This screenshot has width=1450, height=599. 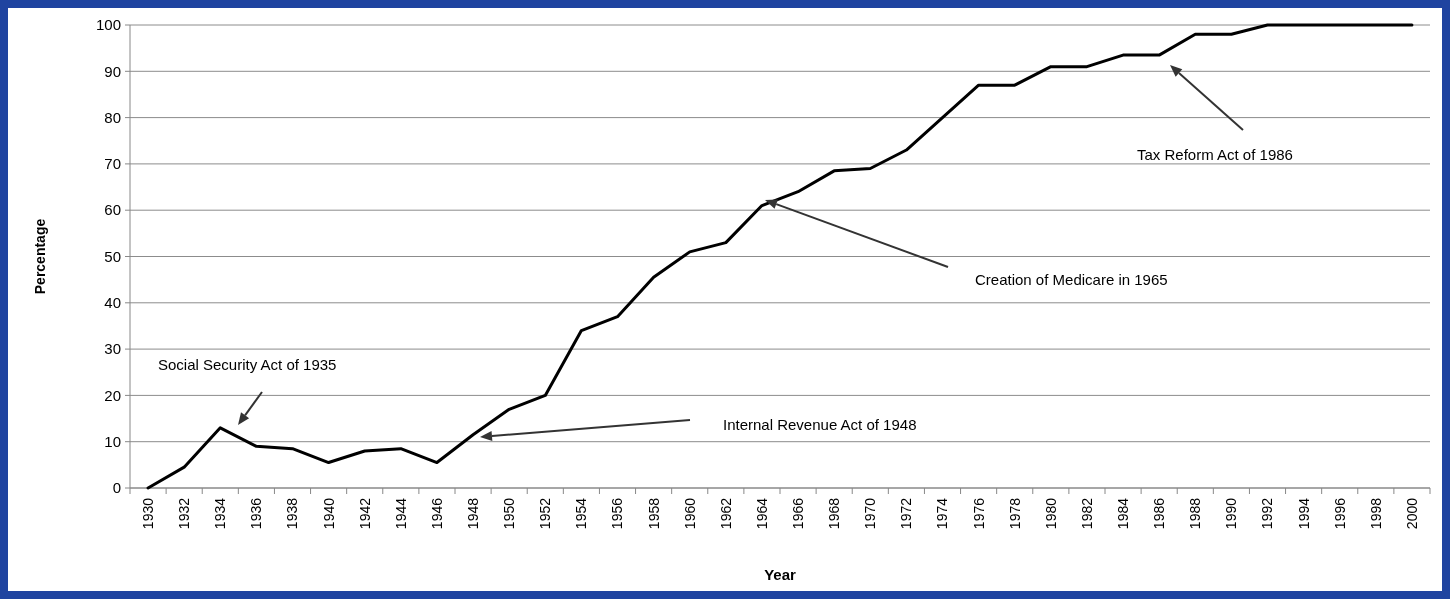 I want to click on x-tick-label: 1992, so click(x=1267, y=513).